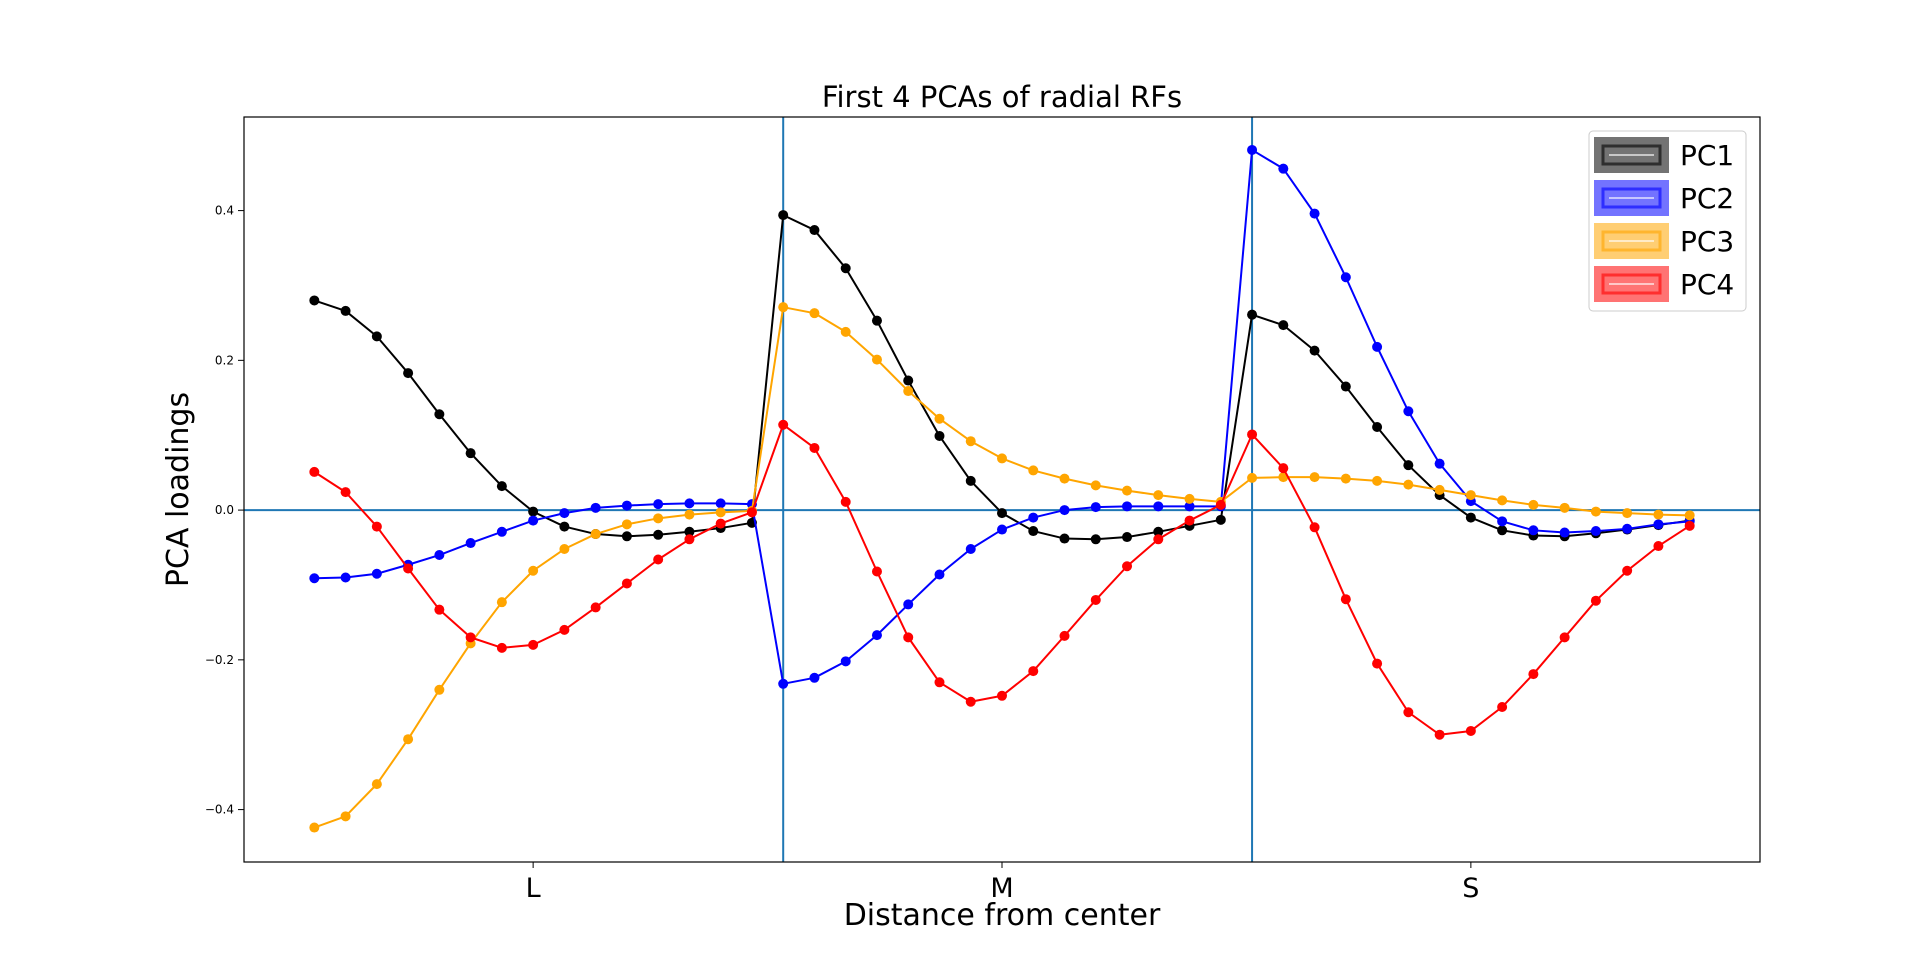 This screenshot has width=1920, height=956. What do you see at coordinates (1707, 284) in the screenshot?
I see `legend-label-pc4: PC4` at bounding box center [1707, 284].